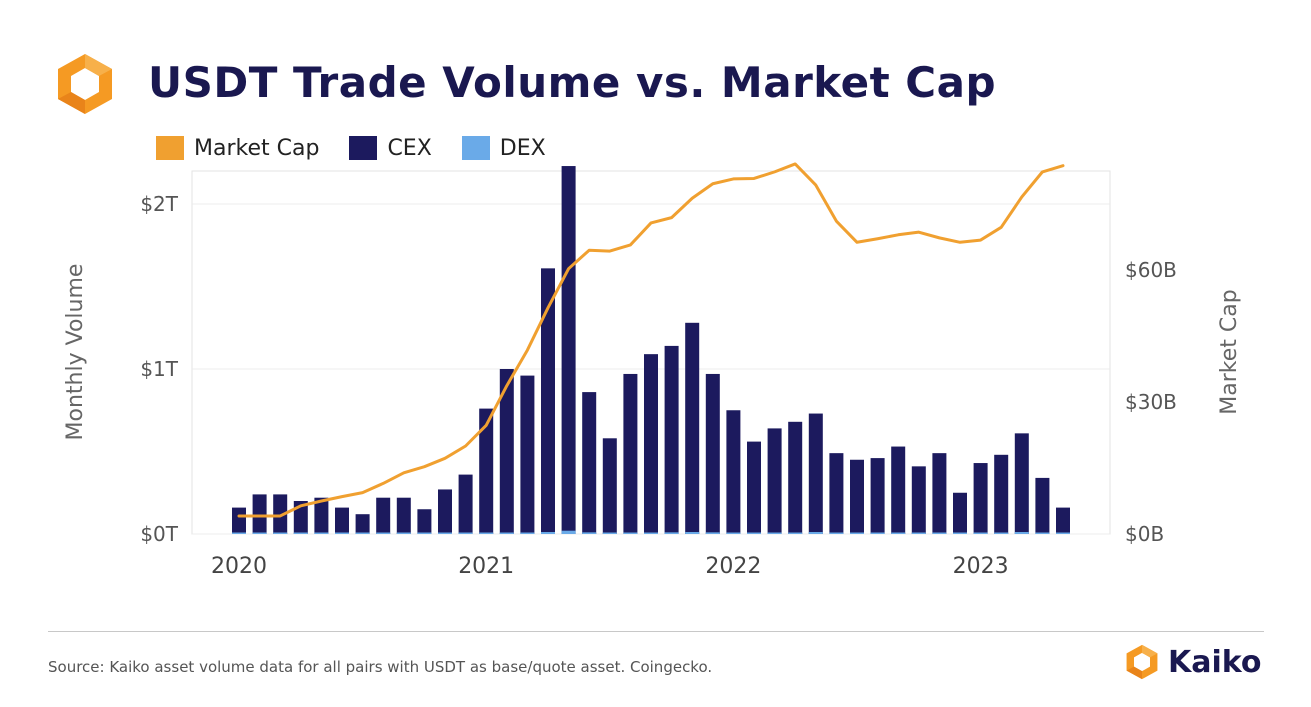 The image size is (1311, 707). I want to click on brand-name: Kaiko, so click(1215, 662).